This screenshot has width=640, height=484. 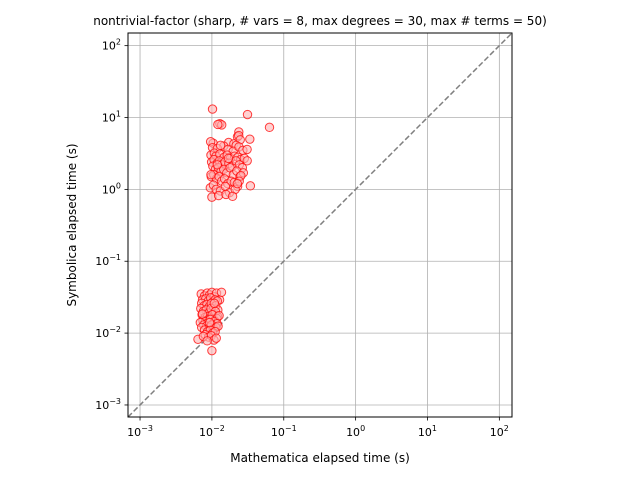 What do you see at coordinates (111, 188) in the screenshot?
I see `y-tick-label: 10⁰` at bounding box center [111, 188].